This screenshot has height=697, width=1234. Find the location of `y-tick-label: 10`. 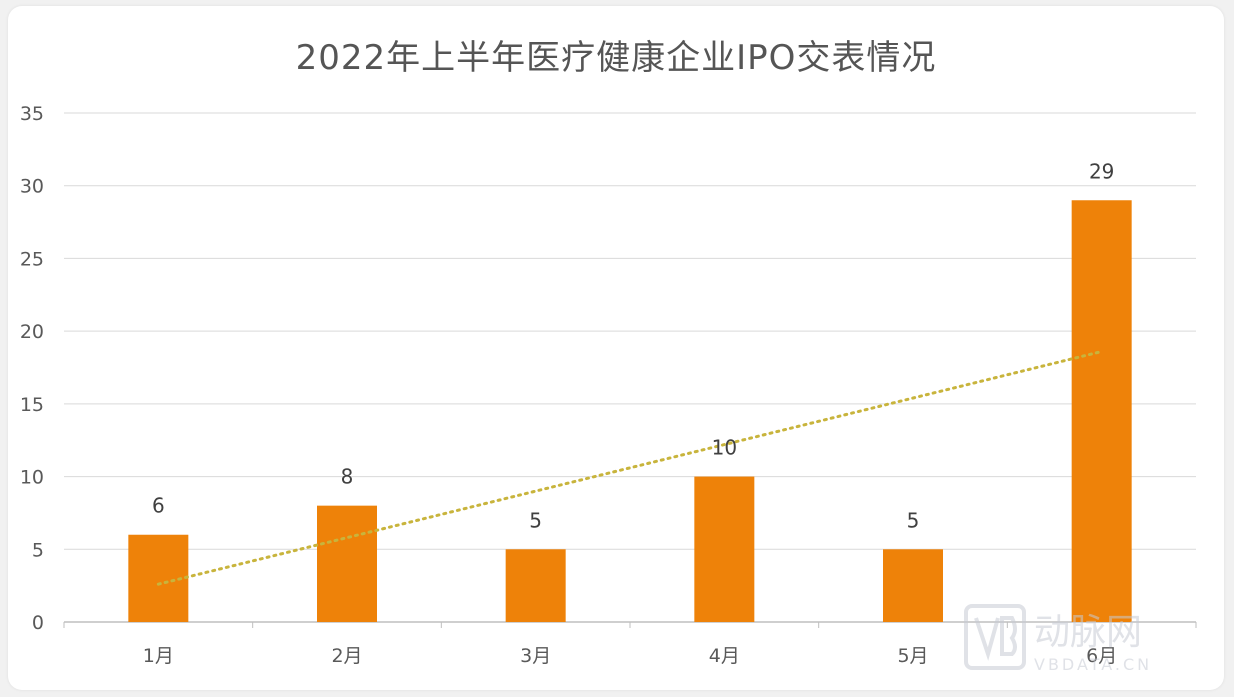

y-tick-label: 10 is located at coordinates (32, 478).